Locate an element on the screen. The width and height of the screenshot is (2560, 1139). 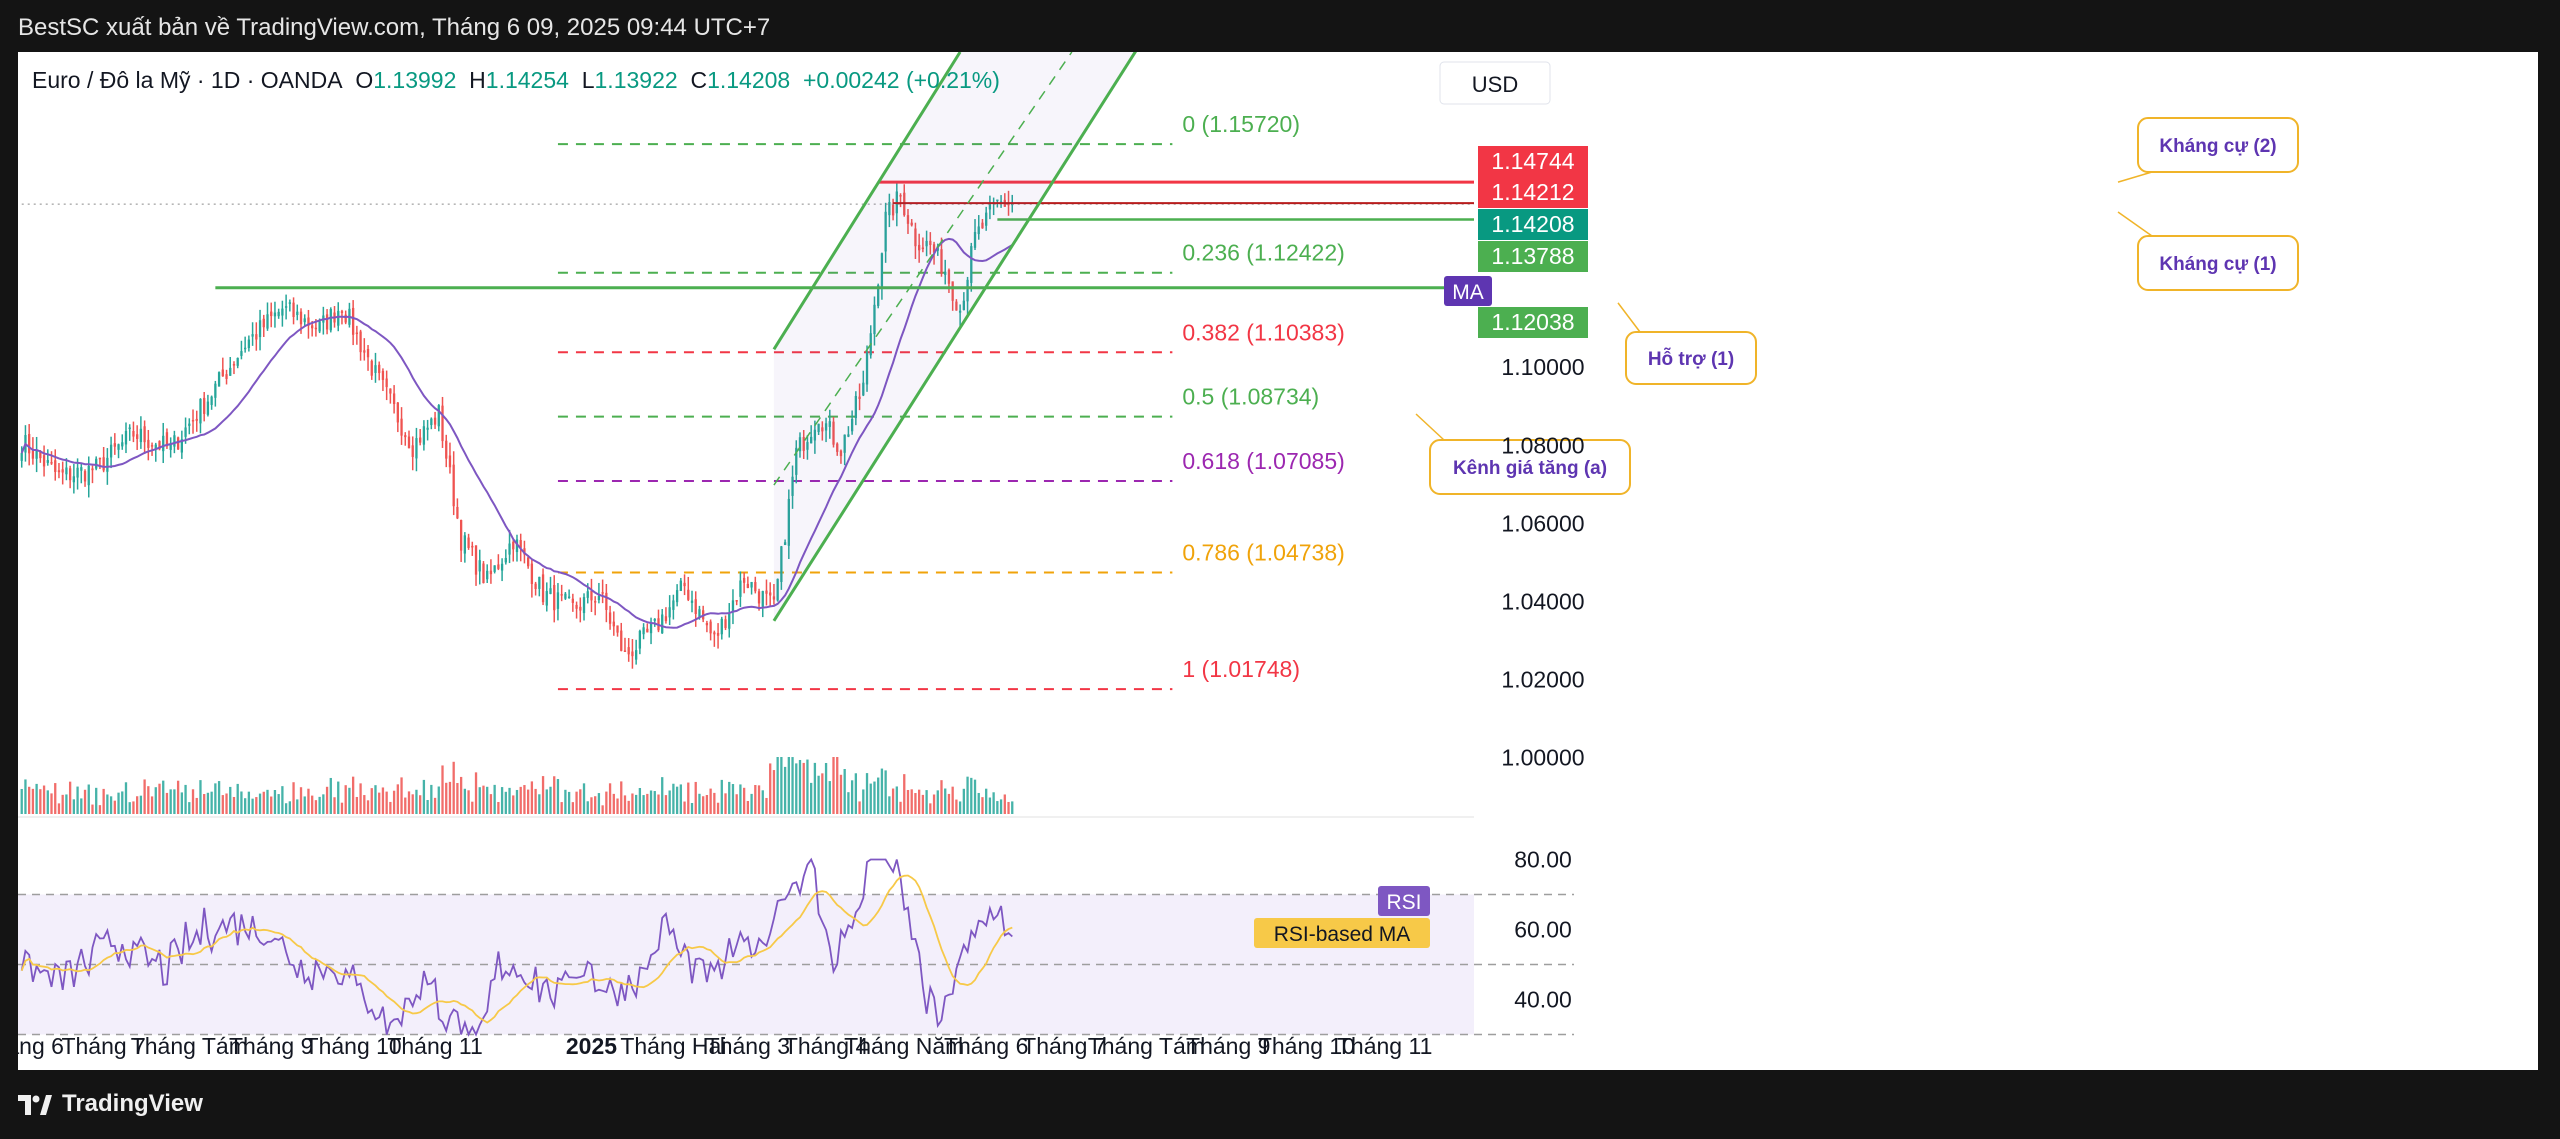
ma-line is located at coordinates (516, 433).